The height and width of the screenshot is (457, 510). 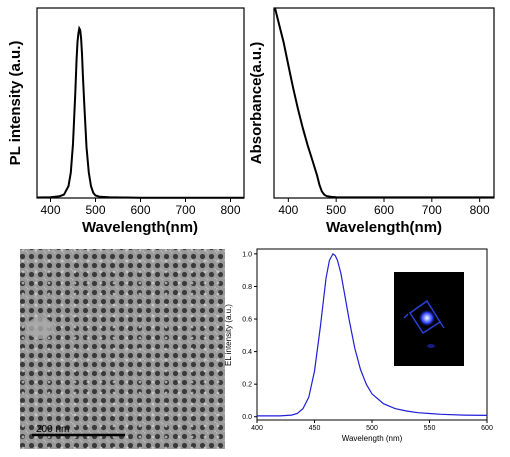 What do you see at coordinates (230, 210) in the screenshot?
I see `pl-x-tick-label: 800` at bounding box center [230, 210].